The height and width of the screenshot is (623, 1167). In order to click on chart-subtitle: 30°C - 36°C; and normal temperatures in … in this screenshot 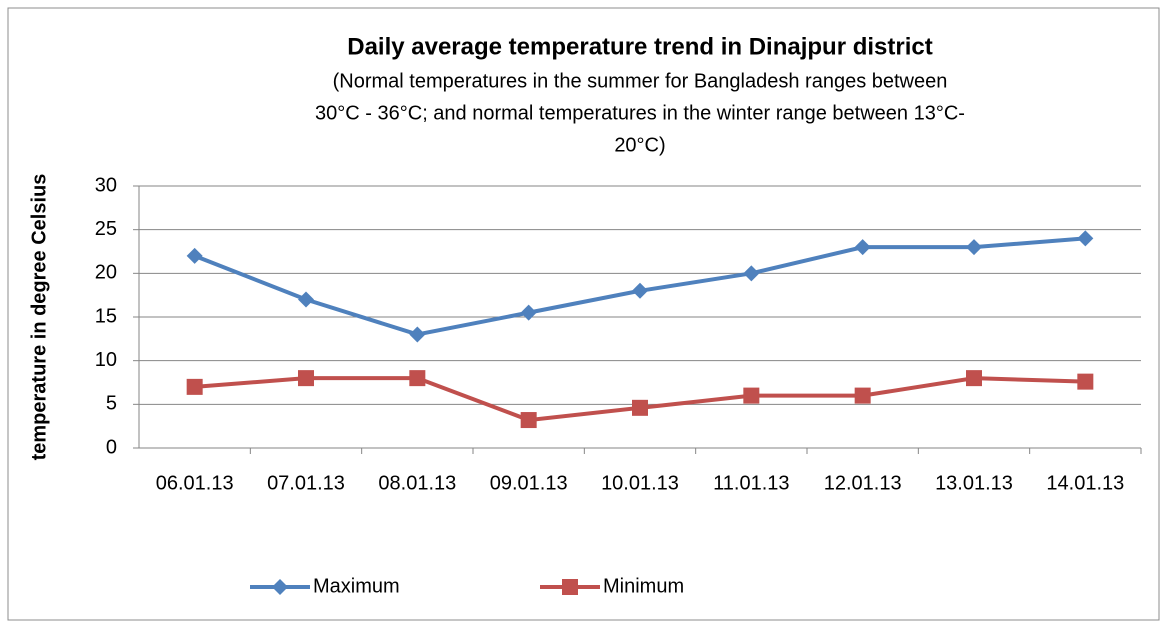, I will do `click(640, 113)`.